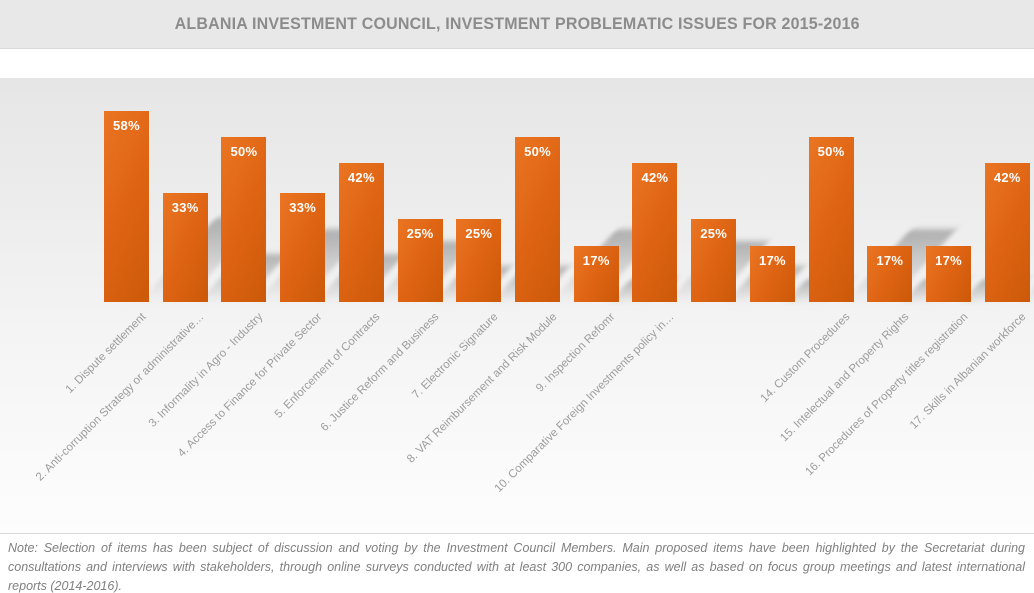 The height and width of the screenshot is (593, 1034). I want to click on bar-slot: 17%, so click(801, 274).